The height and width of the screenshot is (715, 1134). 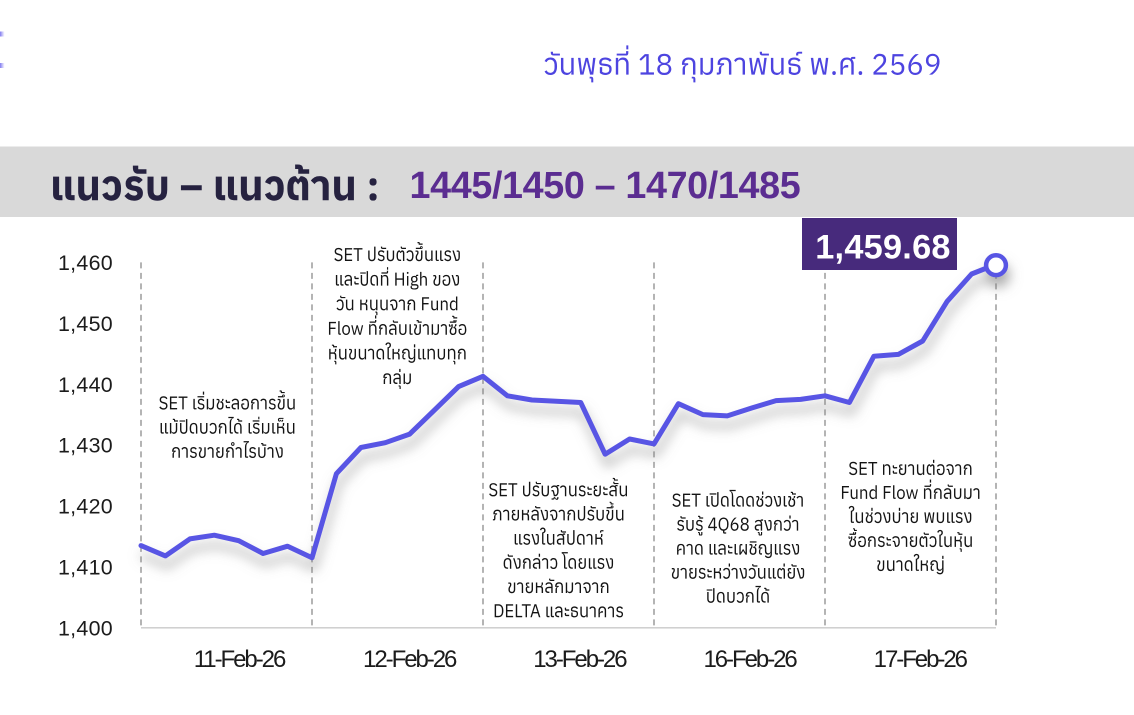 I want to click on svg-text: 1,410, so click(x=85, y=568).